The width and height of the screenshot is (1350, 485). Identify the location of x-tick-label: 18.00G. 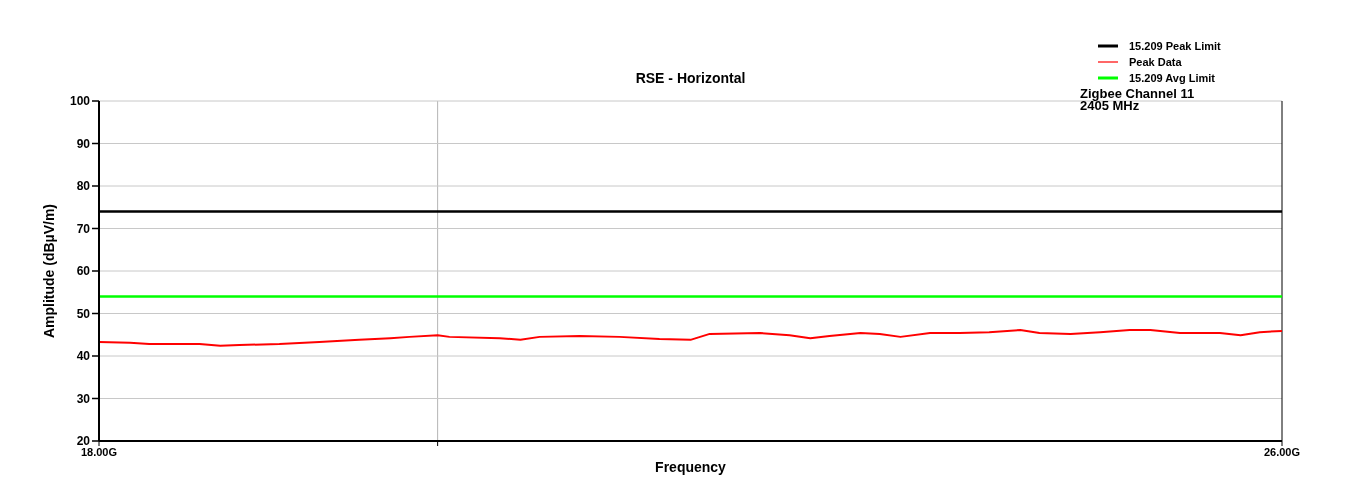
(99, 452).